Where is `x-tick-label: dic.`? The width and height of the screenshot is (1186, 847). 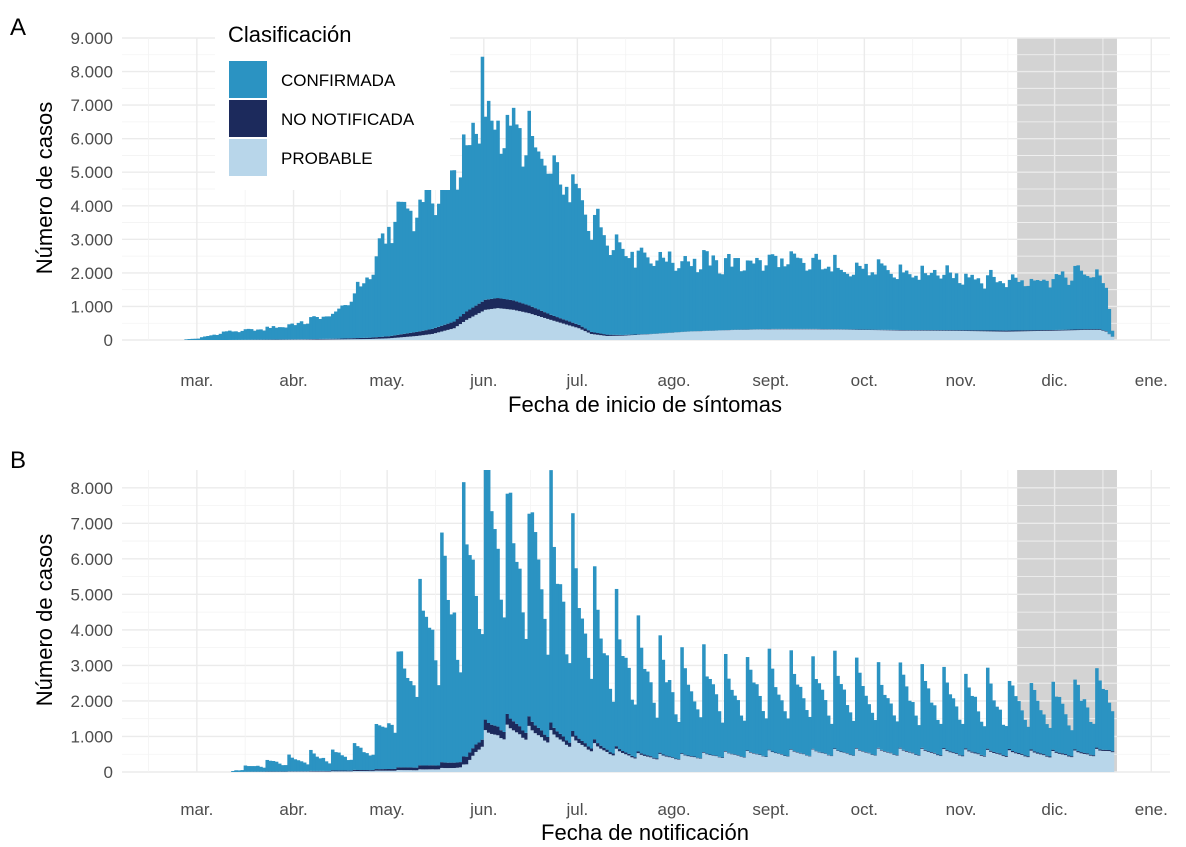
x-tick-label: dic. is located at coordinates (1054, 380).